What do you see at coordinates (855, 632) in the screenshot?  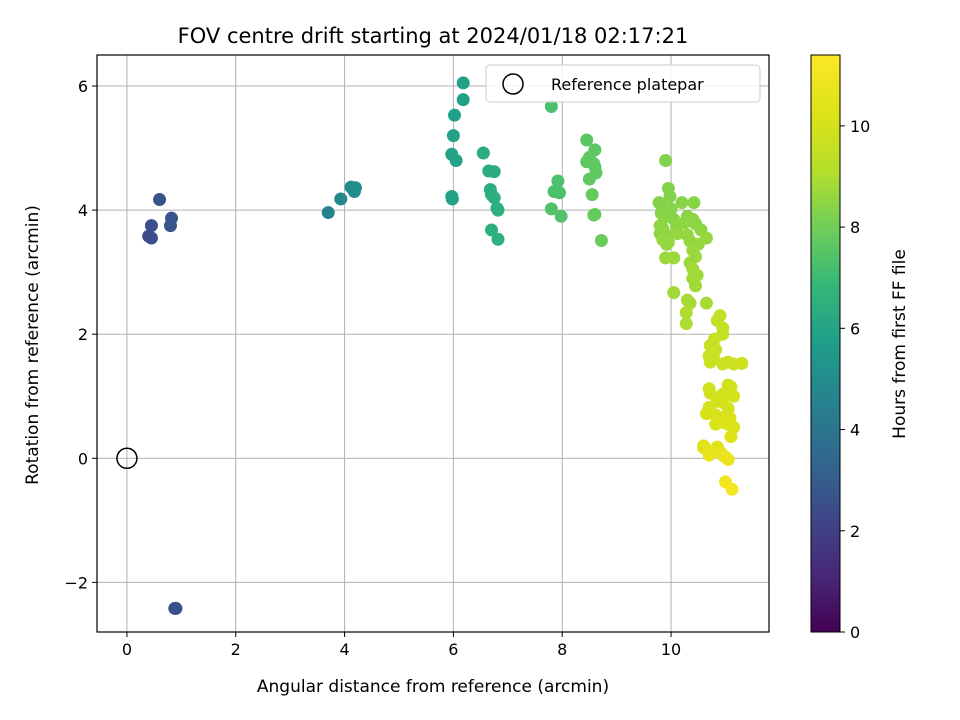 I see `colorbar-tick-label: 0` at bounding box center [855, 632].